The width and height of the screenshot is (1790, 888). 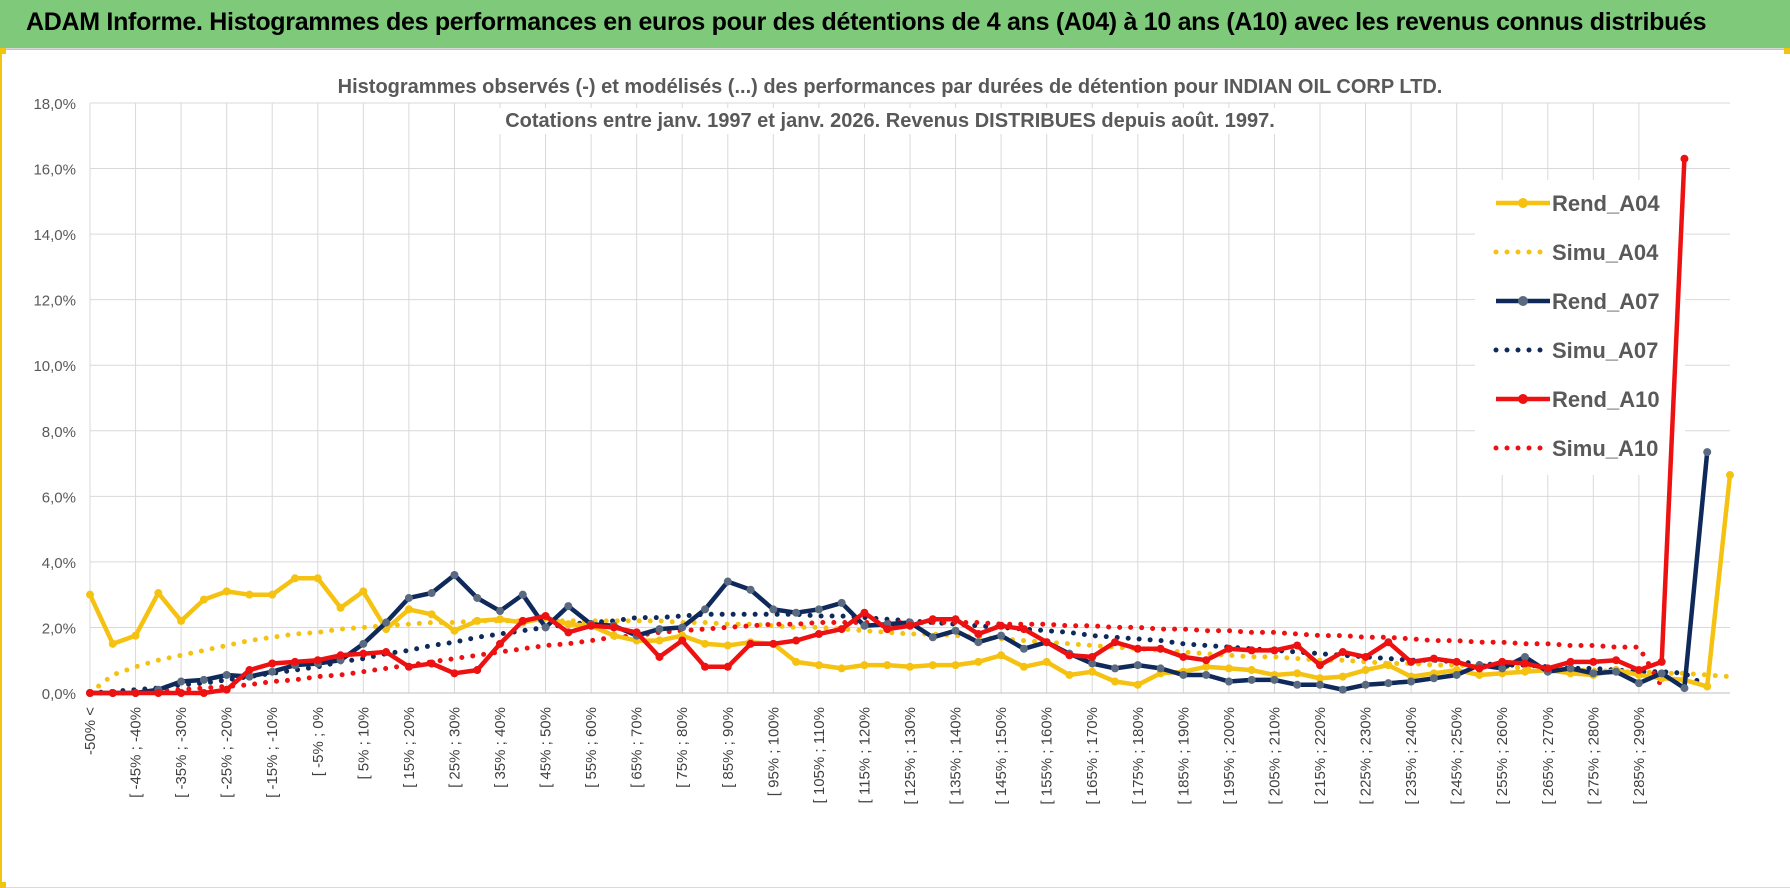 What do you see at coordinates (728, 747) in the screenshot?
I see `x-tick-label: [ 85% ; 90%` at bounding box center [728, 747].